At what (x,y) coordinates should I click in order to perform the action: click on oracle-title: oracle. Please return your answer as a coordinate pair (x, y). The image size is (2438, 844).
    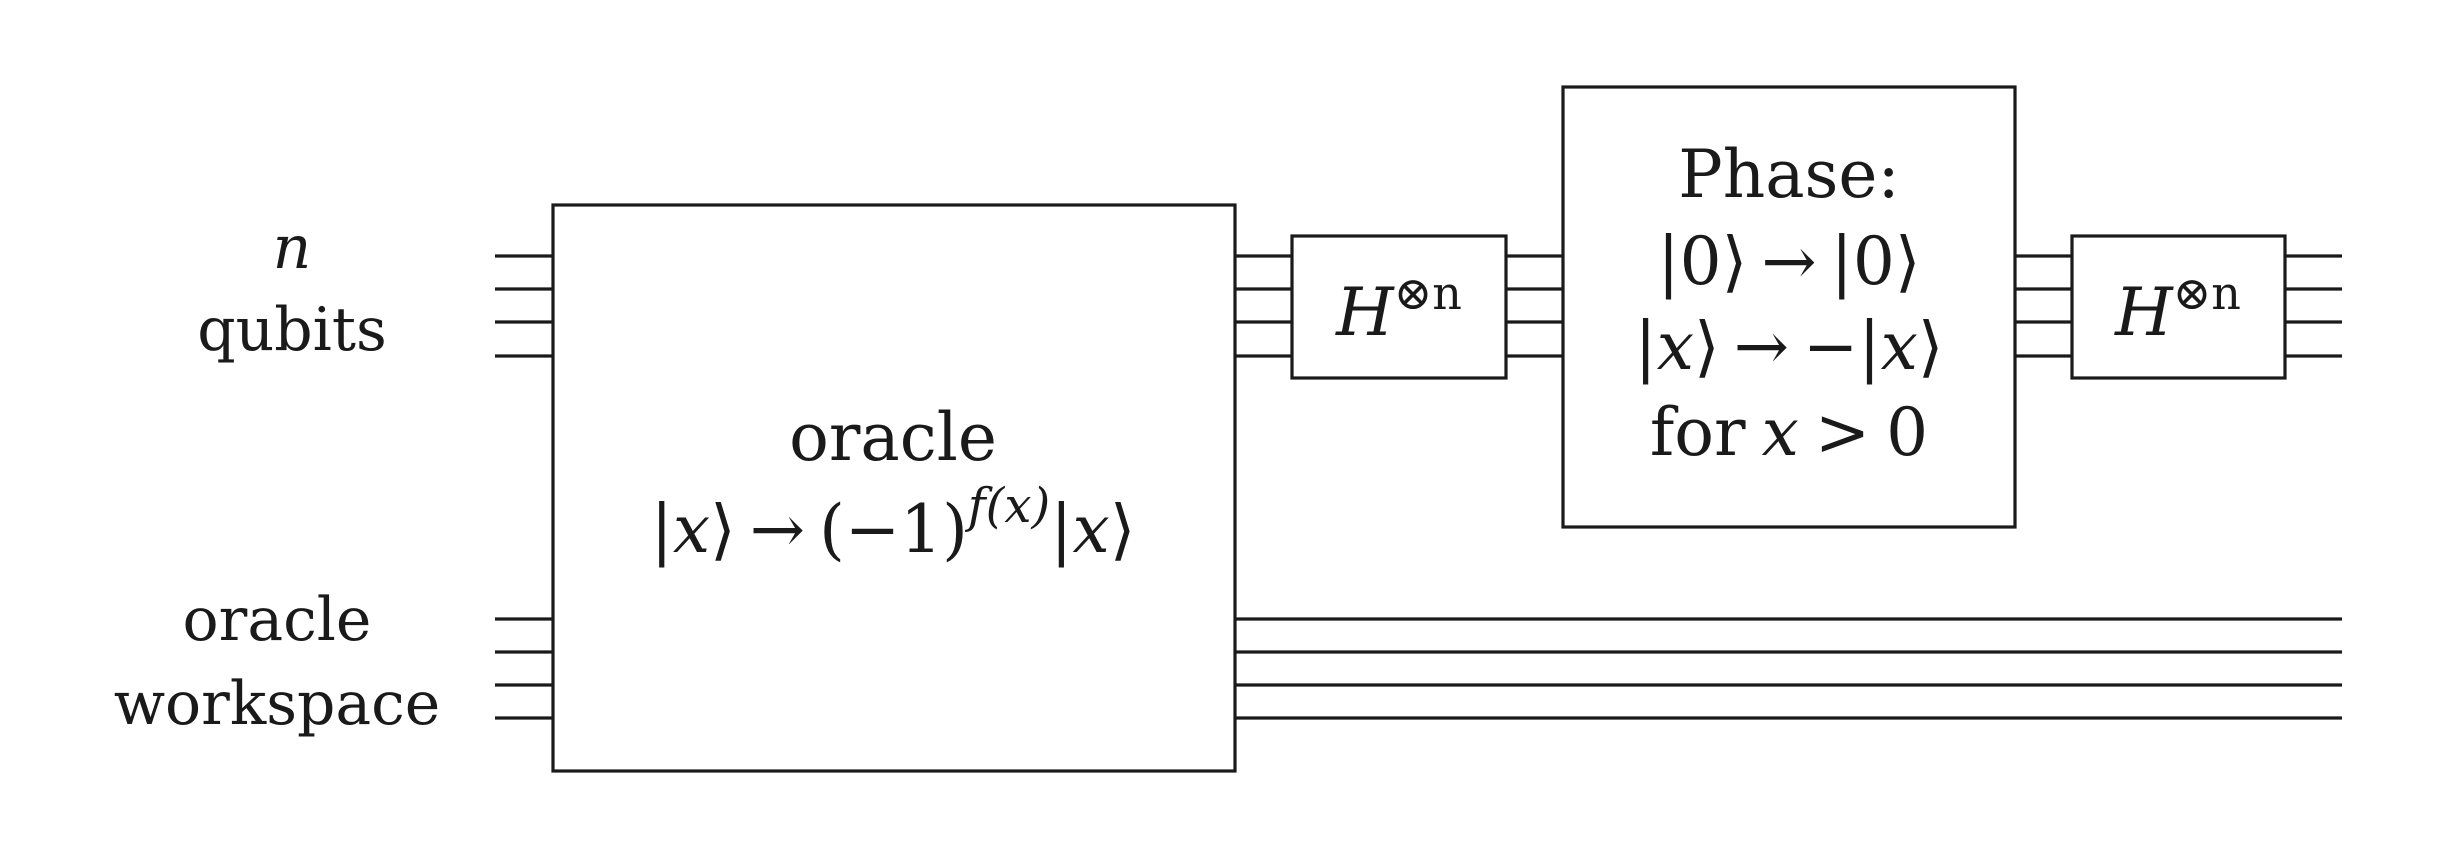
    Looking at the image, I should click on (893, 437).